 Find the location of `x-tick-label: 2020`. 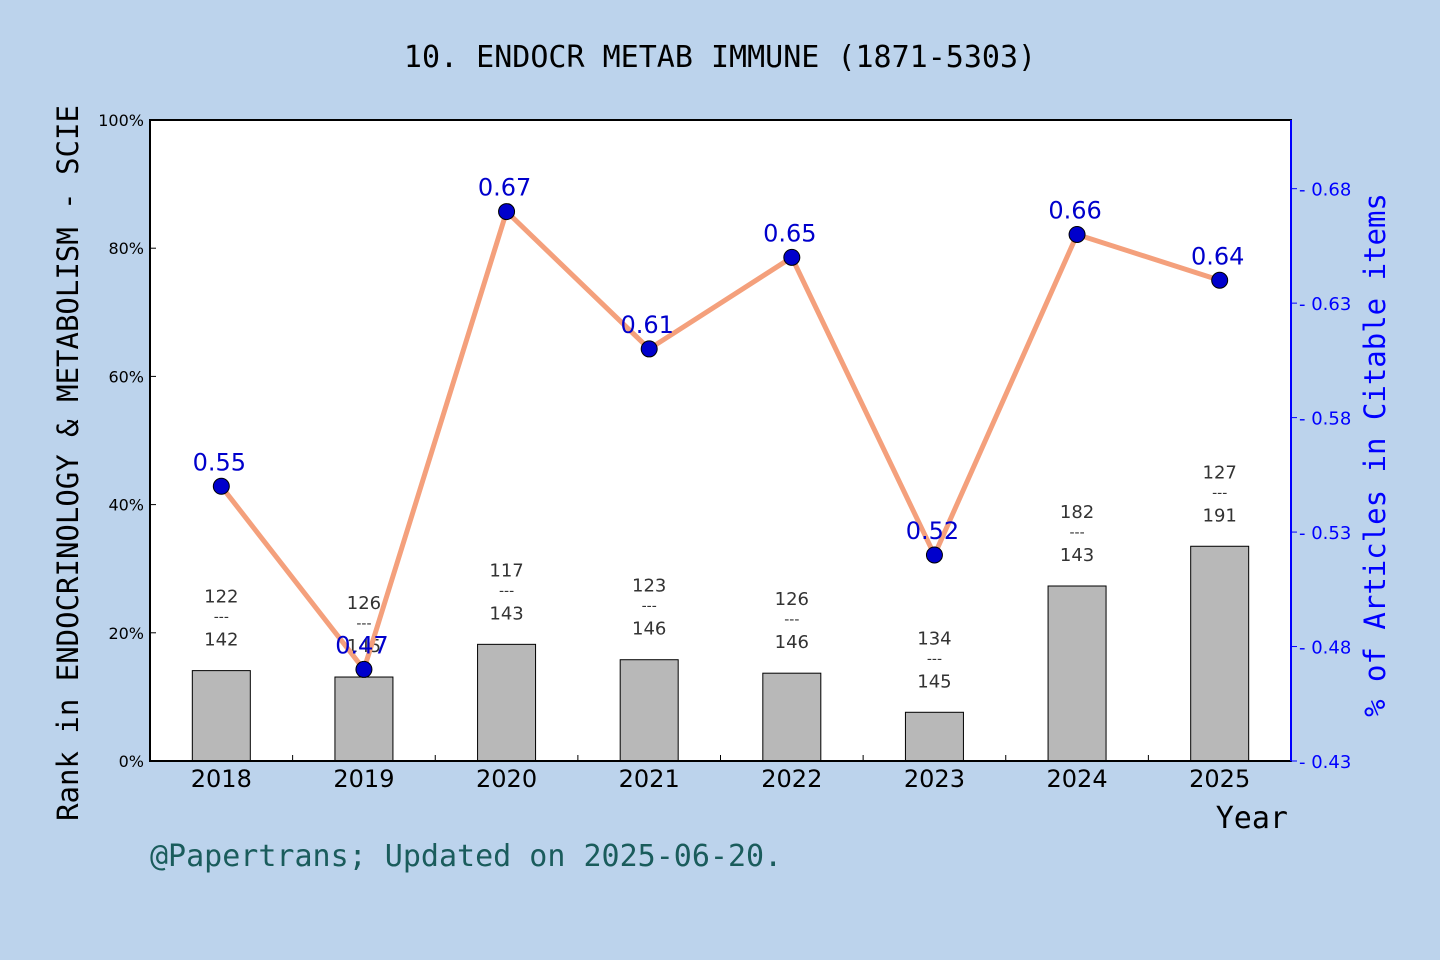

x-tick-label: 2020 is located at coordinates (506, 779).